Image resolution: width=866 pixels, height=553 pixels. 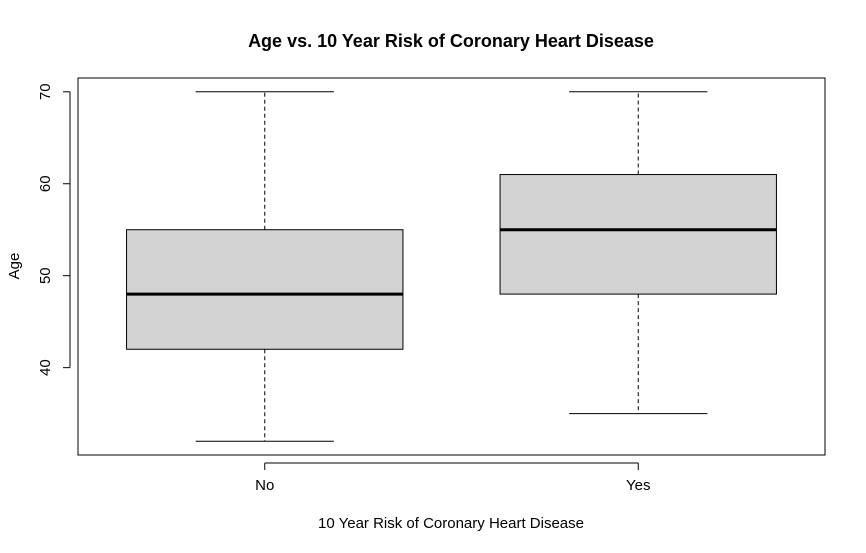 What do you see at coordinates (54, 229) in the screenshot?
I see `y-axis: 40 50 60 70` at bounding box center [54, 229].